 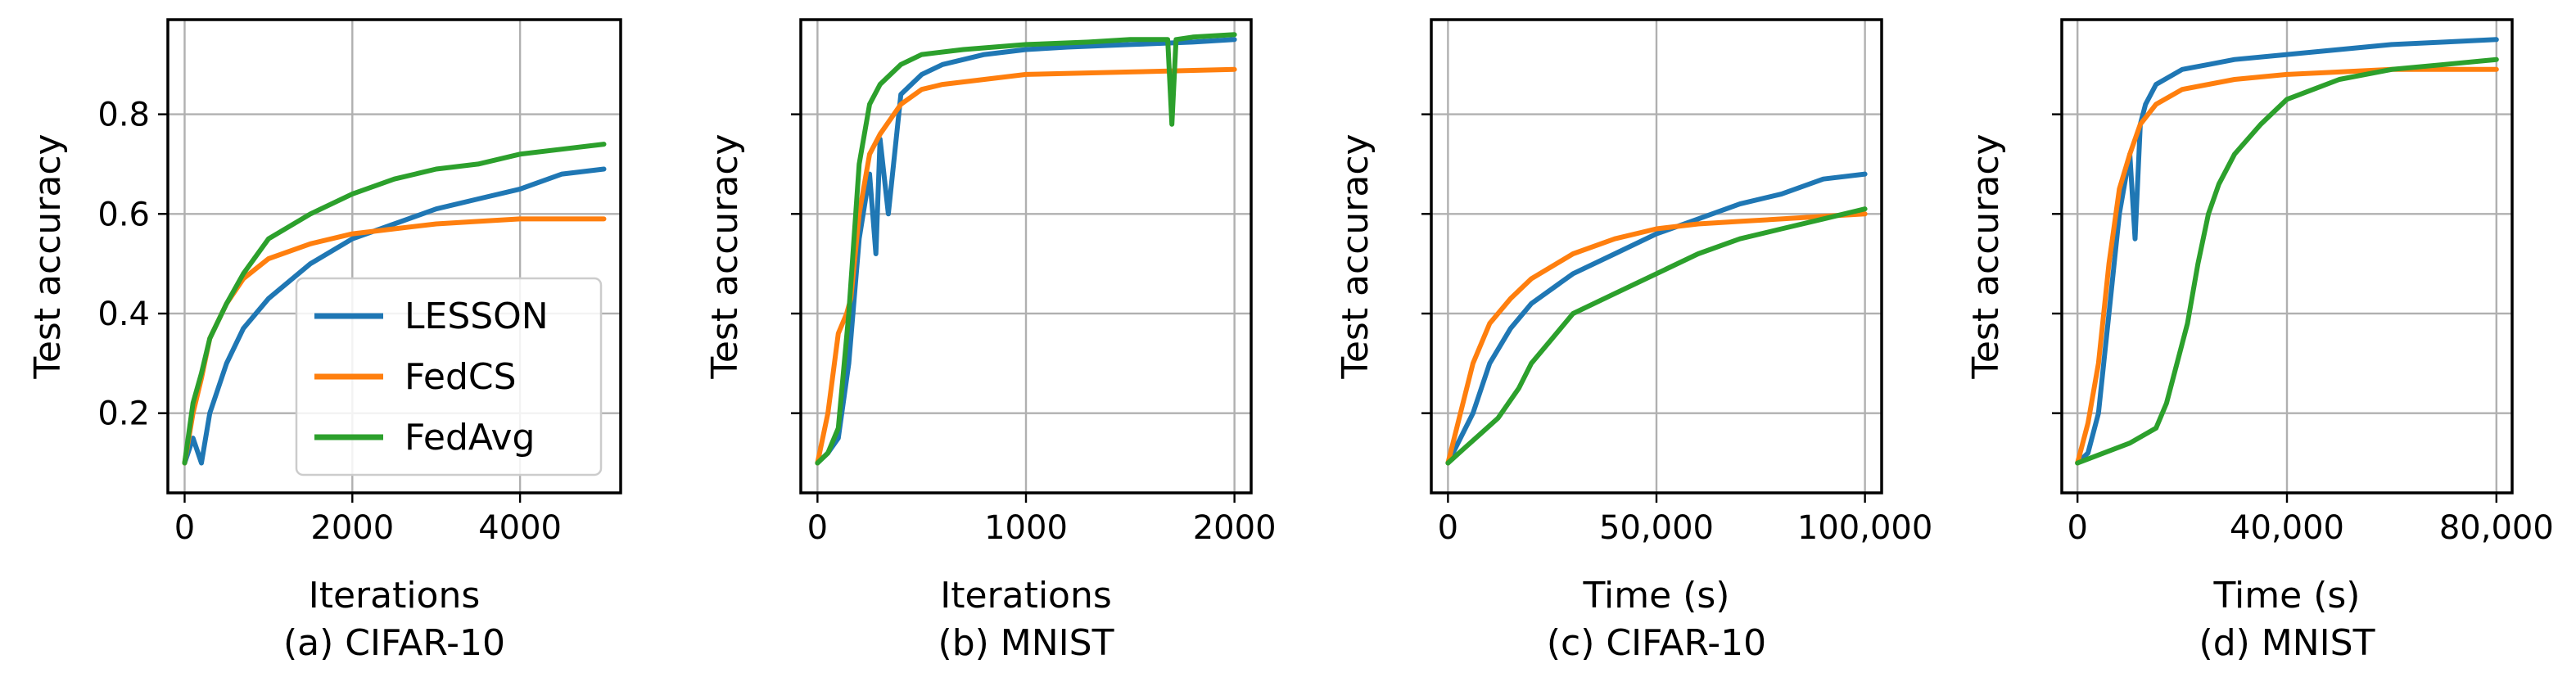 I want to click on y-tick-label: 0.4, so click(x=123, y=314).